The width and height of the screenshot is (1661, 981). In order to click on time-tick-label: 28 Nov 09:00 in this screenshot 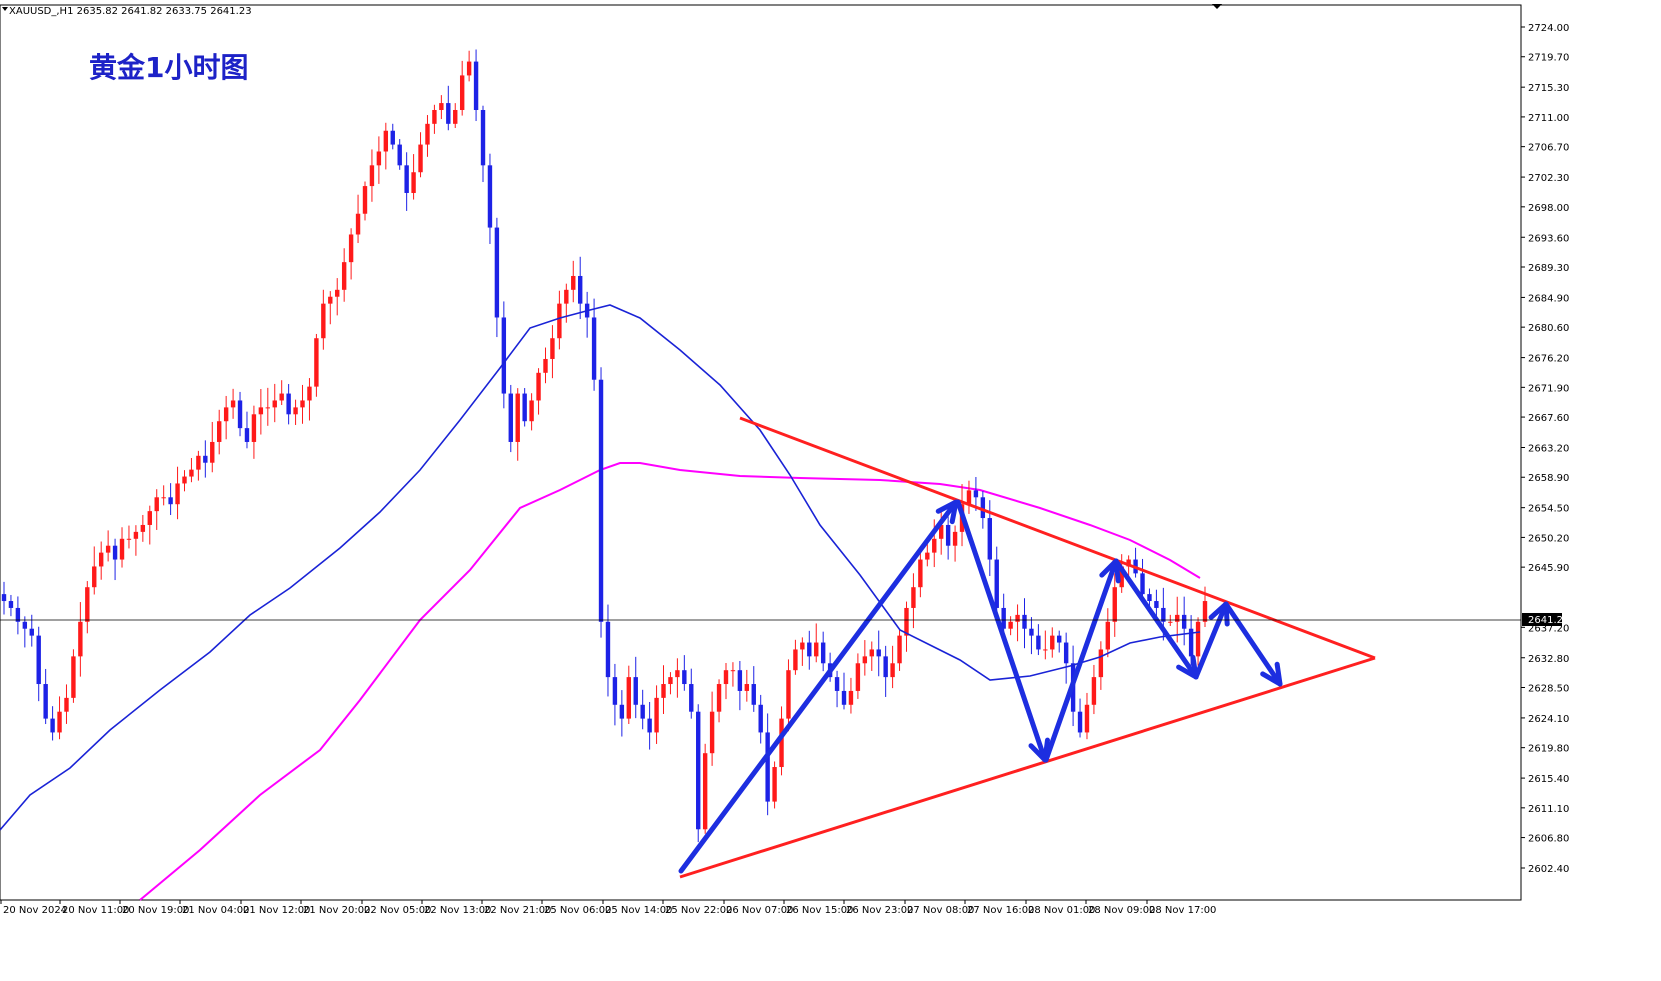, I will do `click(1121, 910)`.